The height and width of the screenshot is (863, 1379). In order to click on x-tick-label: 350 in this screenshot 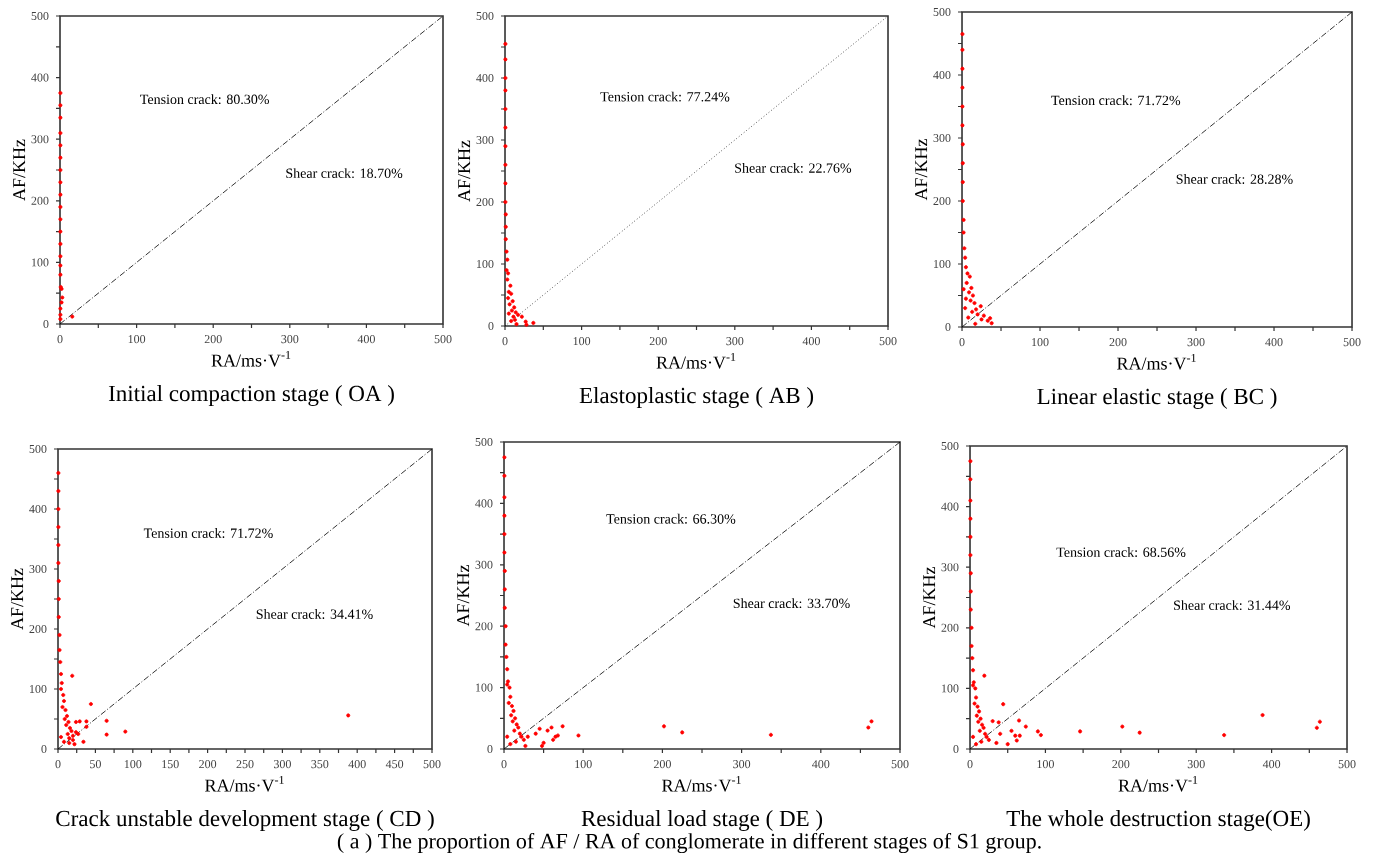, I will do `click(320, 764)`.